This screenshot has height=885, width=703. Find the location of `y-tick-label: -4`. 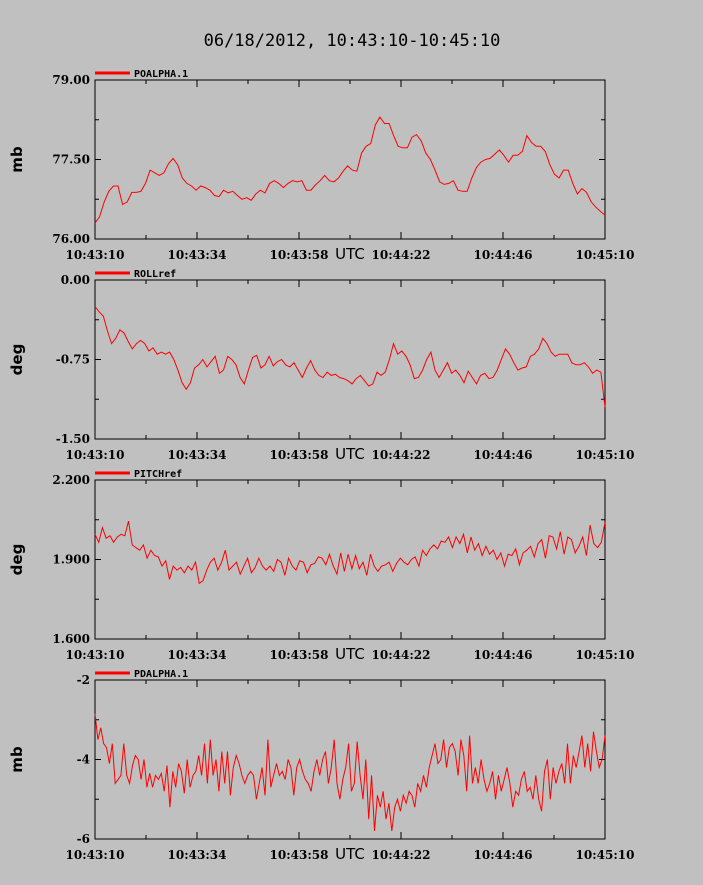

y-tick-label: -4 is located at coordinates (83, 760).